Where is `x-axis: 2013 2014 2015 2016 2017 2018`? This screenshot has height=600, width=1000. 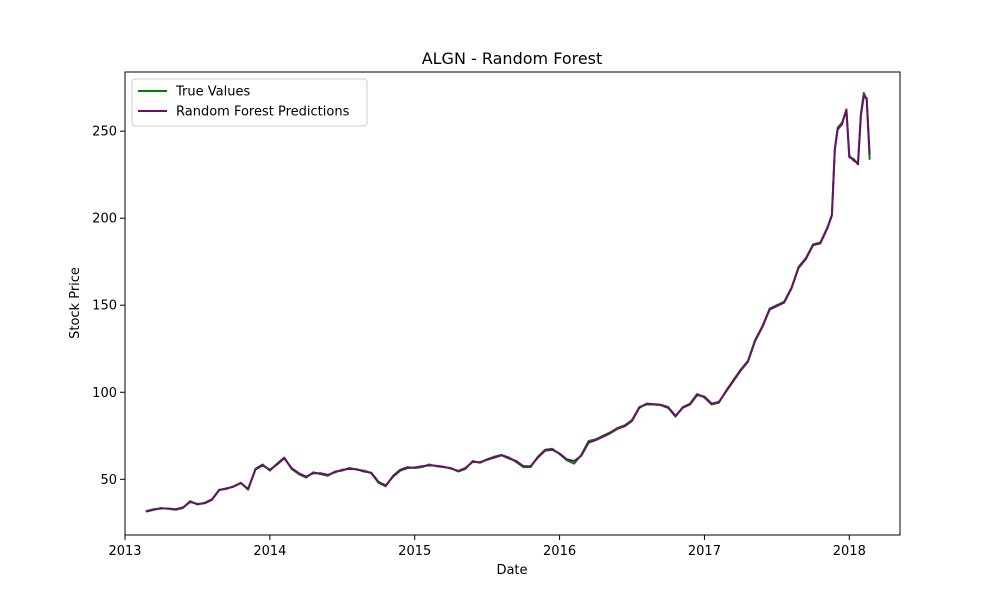
x-axis: 2013 2014 2015 2016 2017 2018 is located at coordinates (487, 547).